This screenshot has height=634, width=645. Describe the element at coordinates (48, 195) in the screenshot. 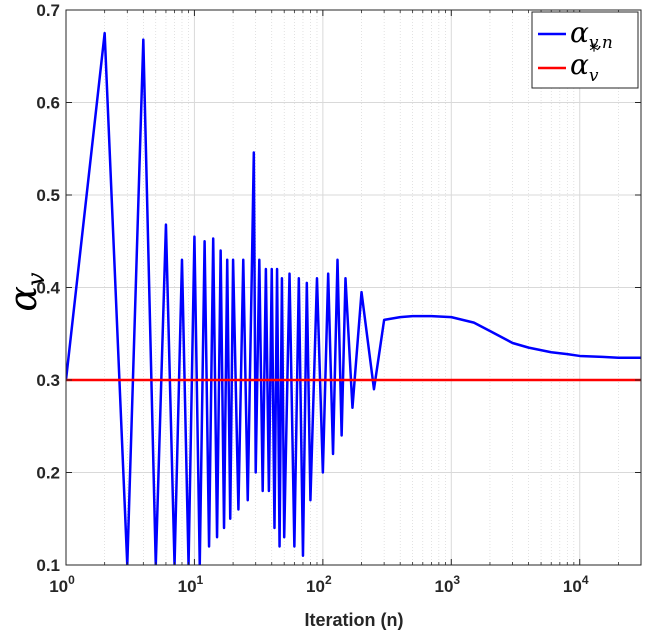

I see `y-tick-label: 0.5` at that location.